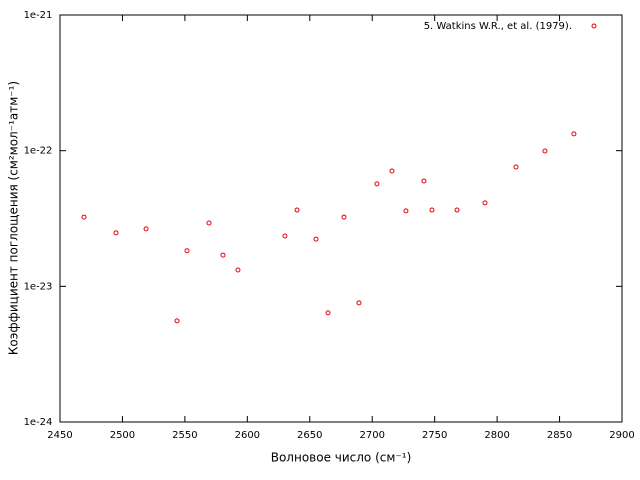  Describe the element at coordinates (496, 435) in the screenshot. I see `x-tick-label: 2800` at that location.